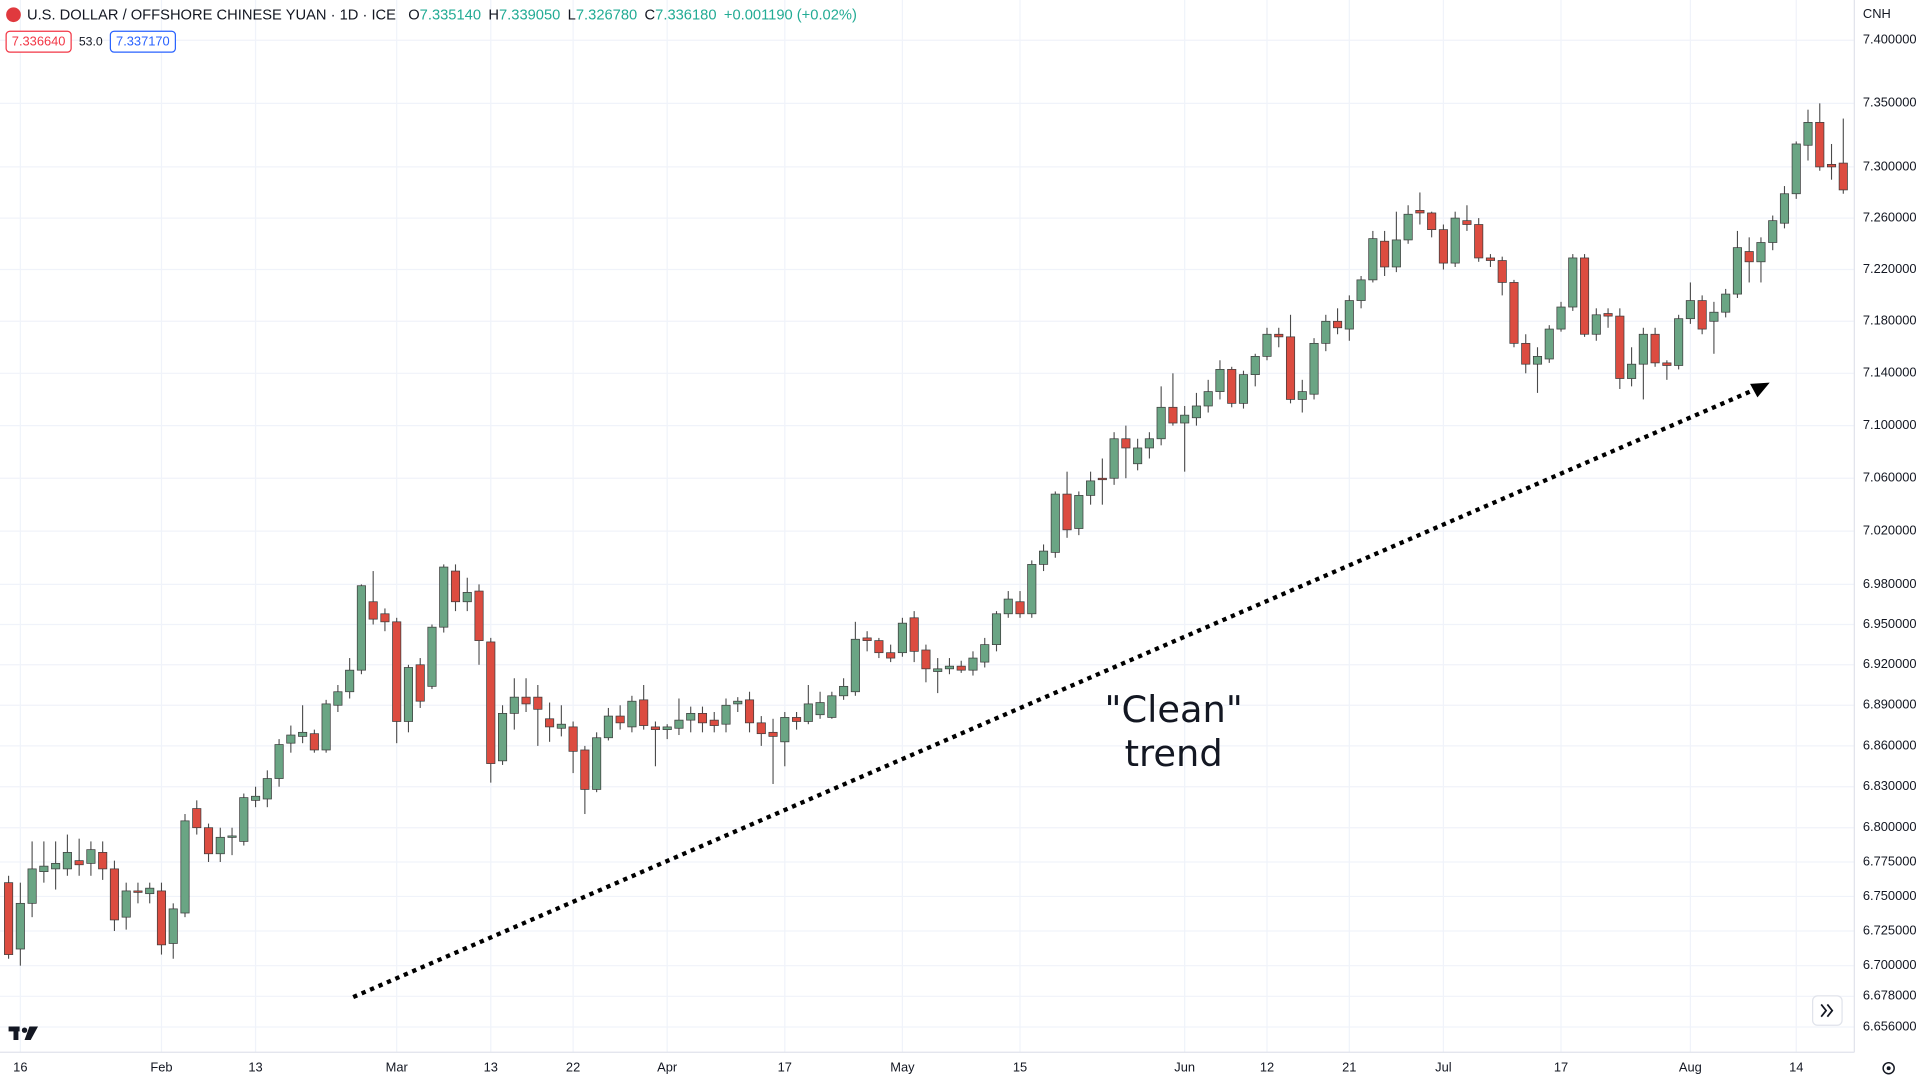  I want to click on ohlc-label: C, so click(650, 15).